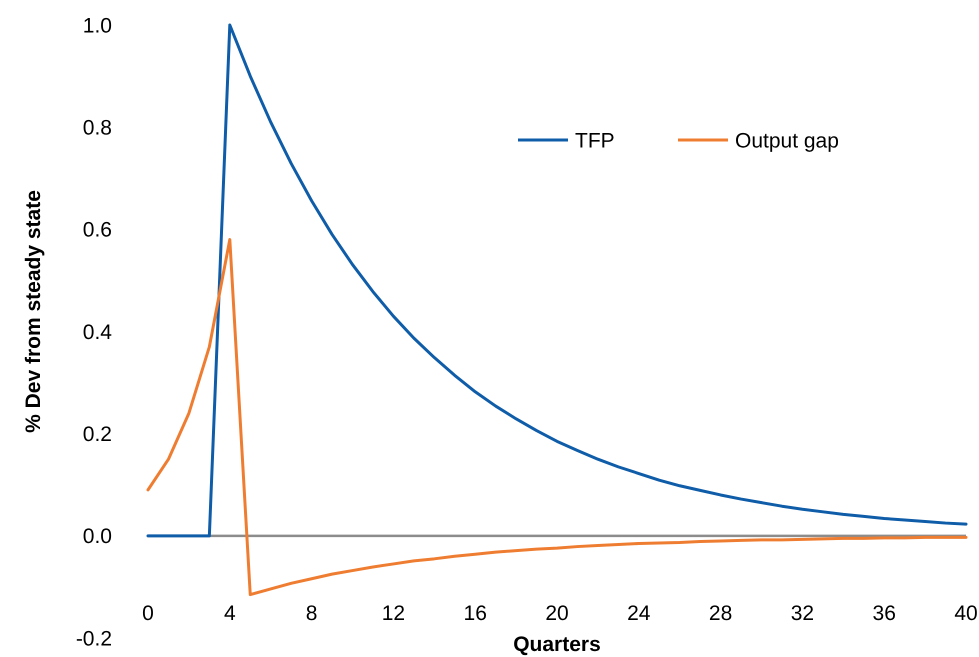 This screenshot has height=657, width=979. Describe the element at coordinates (475, 613) in the screenshot. I see `x-tick-label: 16` at that location.